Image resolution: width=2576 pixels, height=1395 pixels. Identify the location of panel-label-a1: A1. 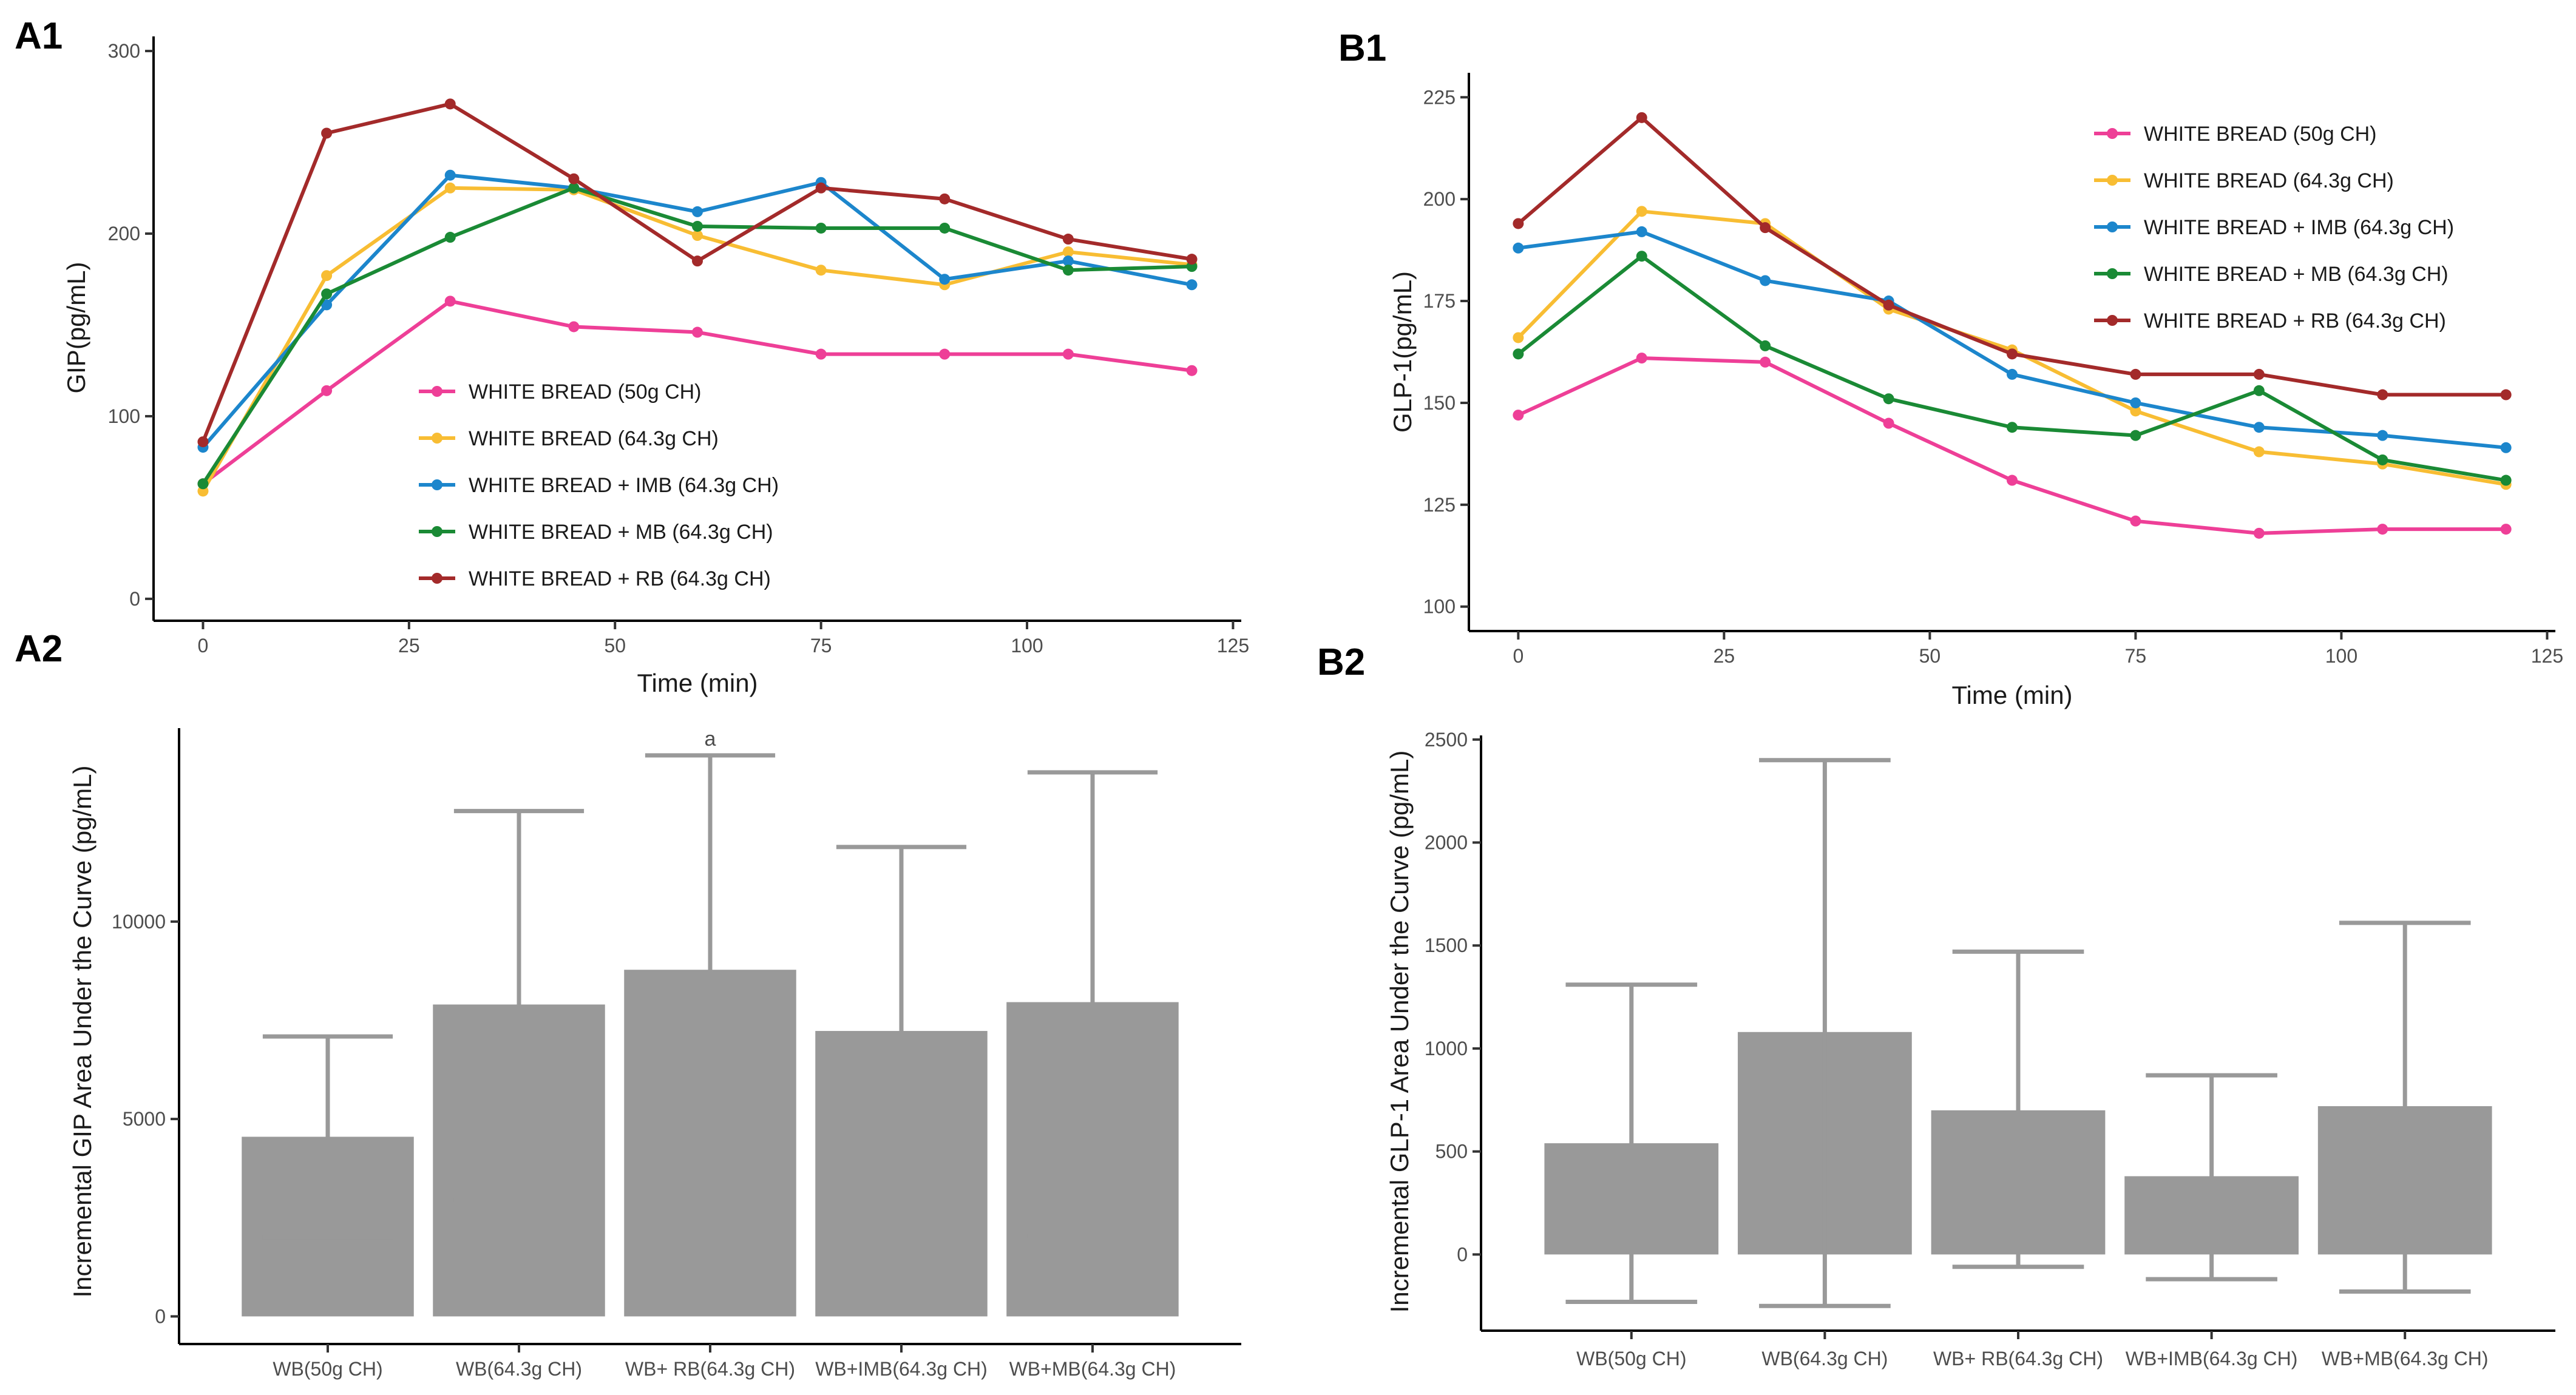
(39, 36).